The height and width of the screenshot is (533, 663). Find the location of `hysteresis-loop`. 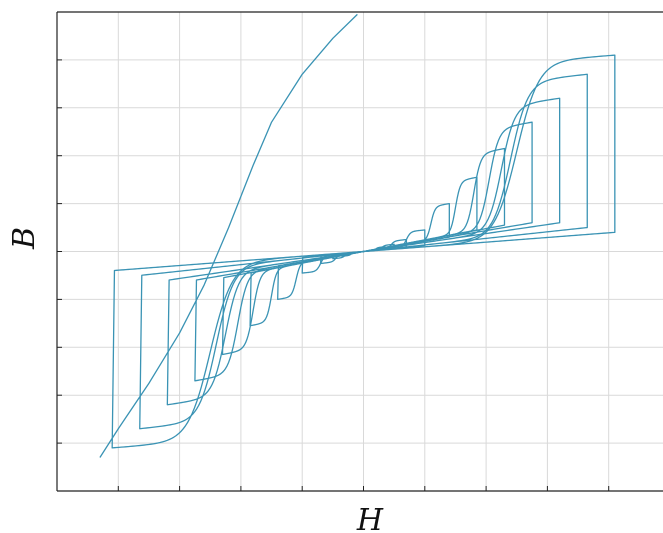

hysteresis-loop is located at coordinates (363, 251).